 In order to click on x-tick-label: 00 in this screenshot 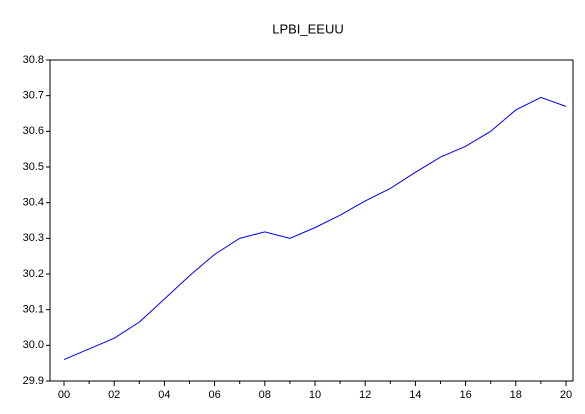, I will do `click(64, 395)`.